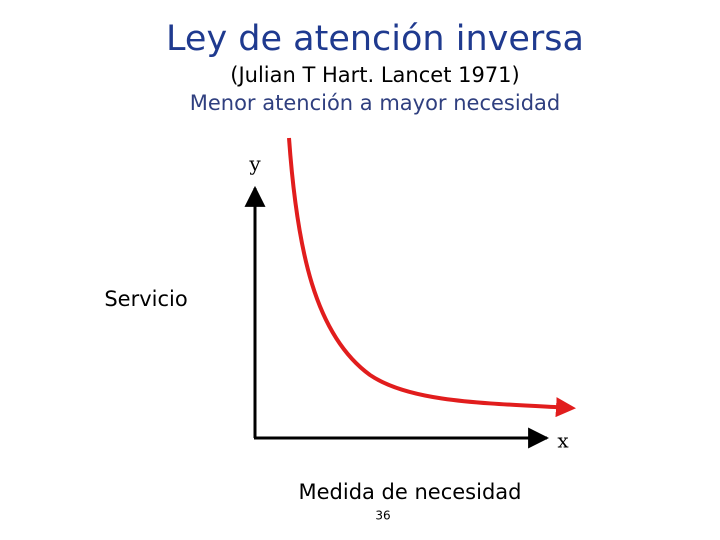 This screenshot has height=540, width=720. I want to click on y-axis-label: Servicio, so click(145, 299).